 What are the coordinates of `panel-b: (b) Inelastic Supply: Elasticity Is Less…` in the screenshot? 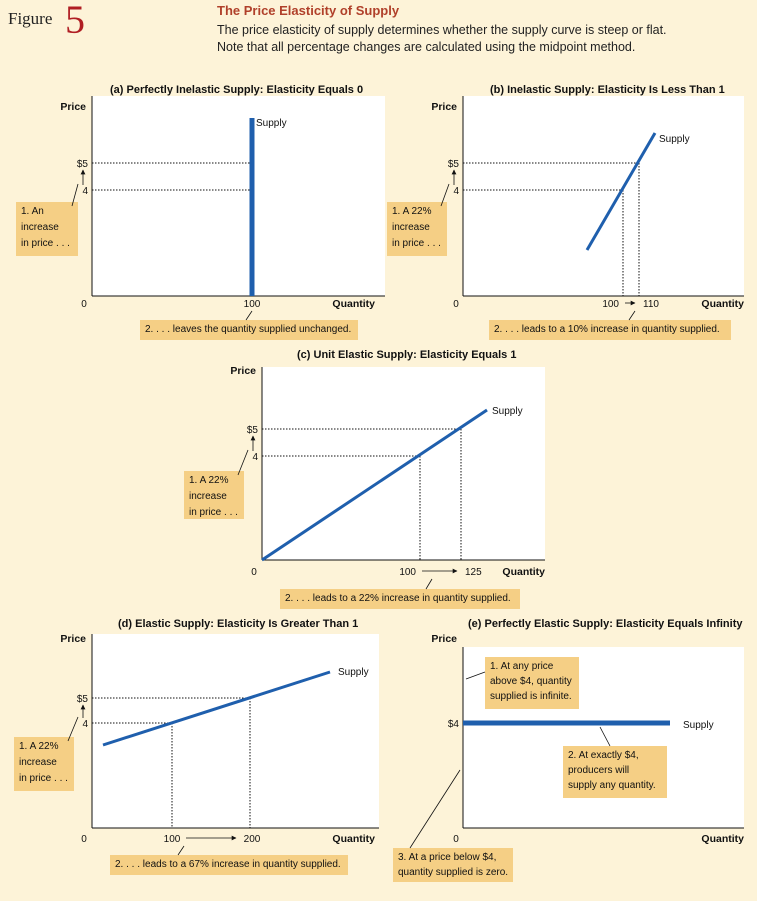 It's located at (565, 212).